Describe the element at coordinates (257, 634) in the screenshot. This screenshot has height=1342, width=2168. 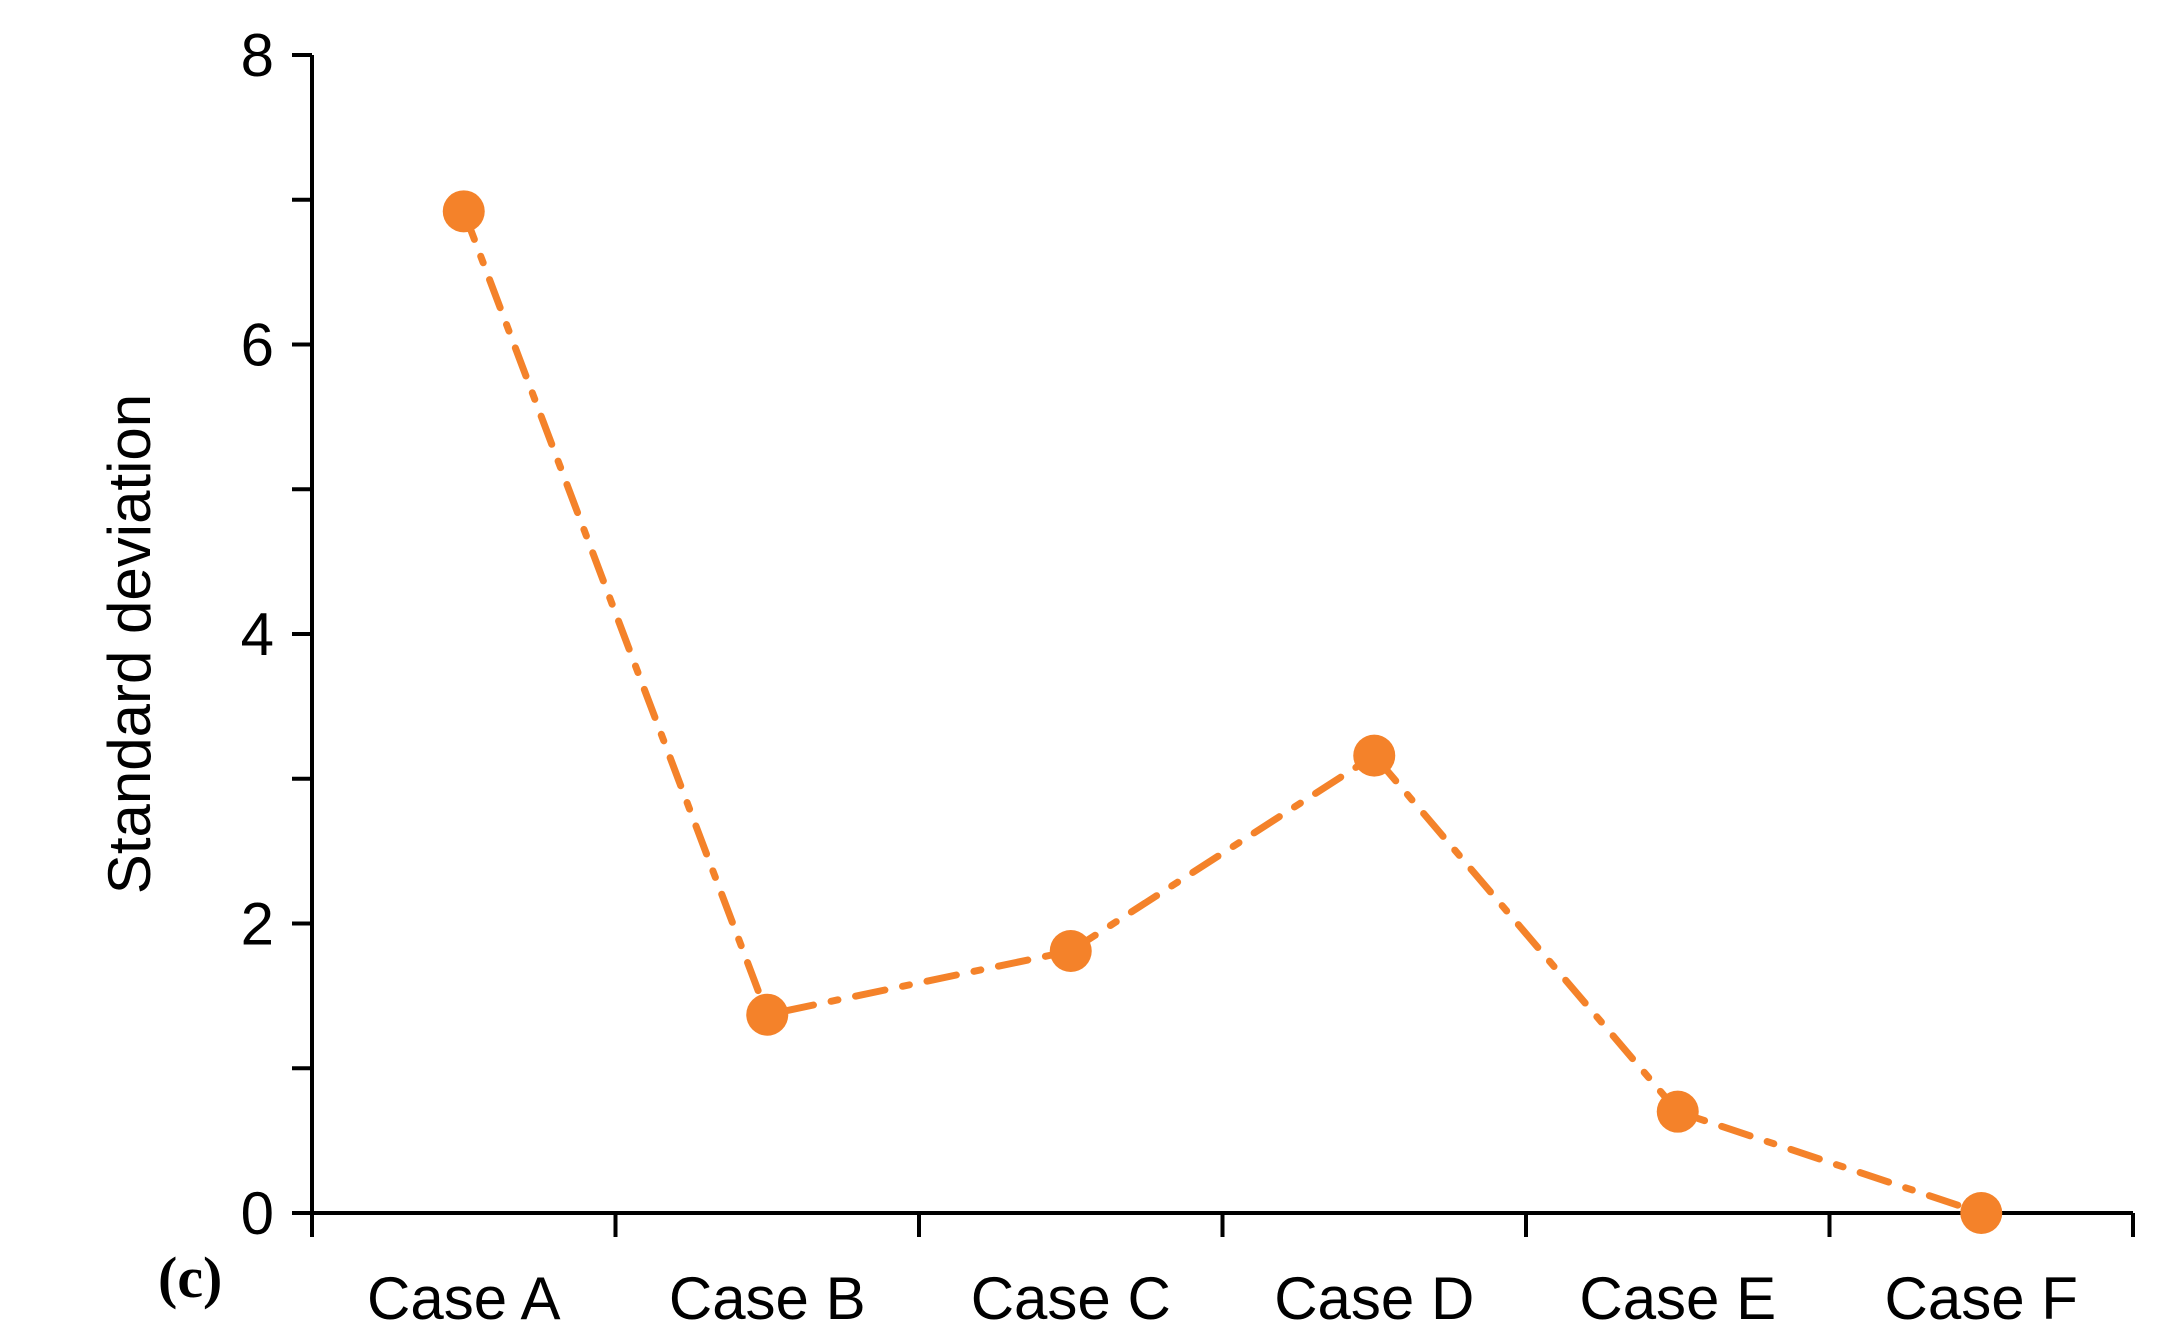
I see `y-tick-label: 4` at that location.